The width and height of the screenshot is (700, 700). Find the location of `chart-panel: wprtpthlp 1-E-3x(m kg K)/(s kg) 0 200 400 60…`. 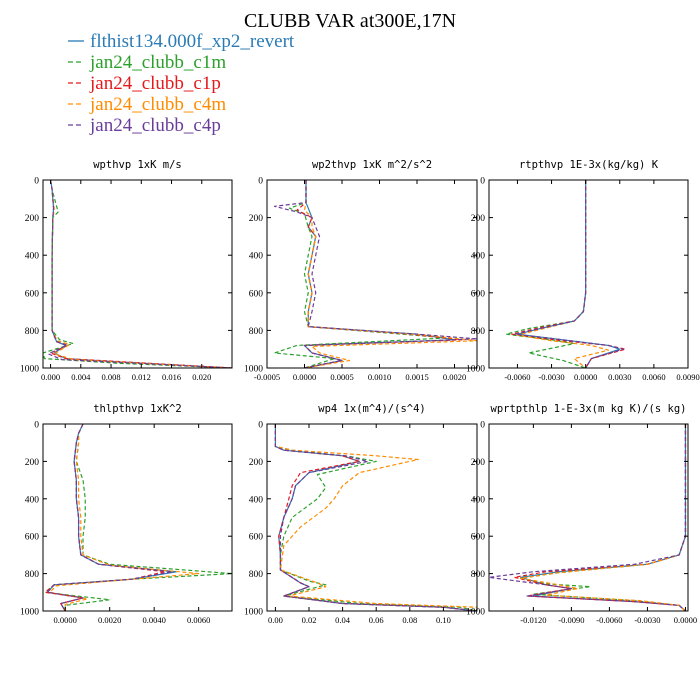

chart-panel: wprtpthlp 1-E-3x(m kg K)/(s kg) 0 200 400 60… is located at coordinates (581, 514).